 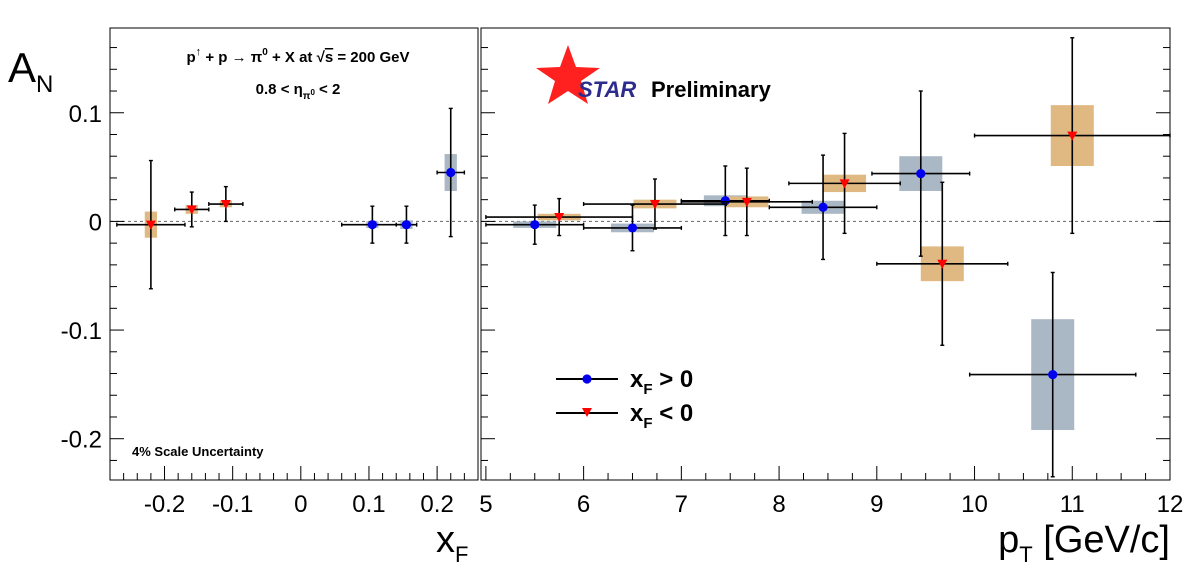 What do you see at coordinates (681, 504) in the screenshot?
I see `x-tick-label: 7` at bounding box center [681, 504].